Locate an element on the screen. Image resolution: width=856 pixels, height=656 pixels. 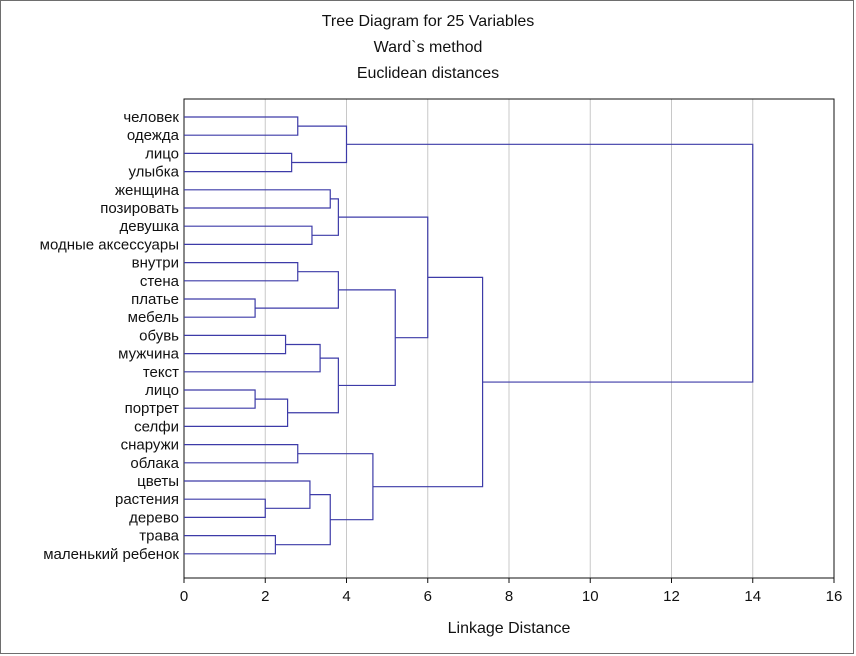
leaf-label-17: селфи is located at coordinates (156, 426).